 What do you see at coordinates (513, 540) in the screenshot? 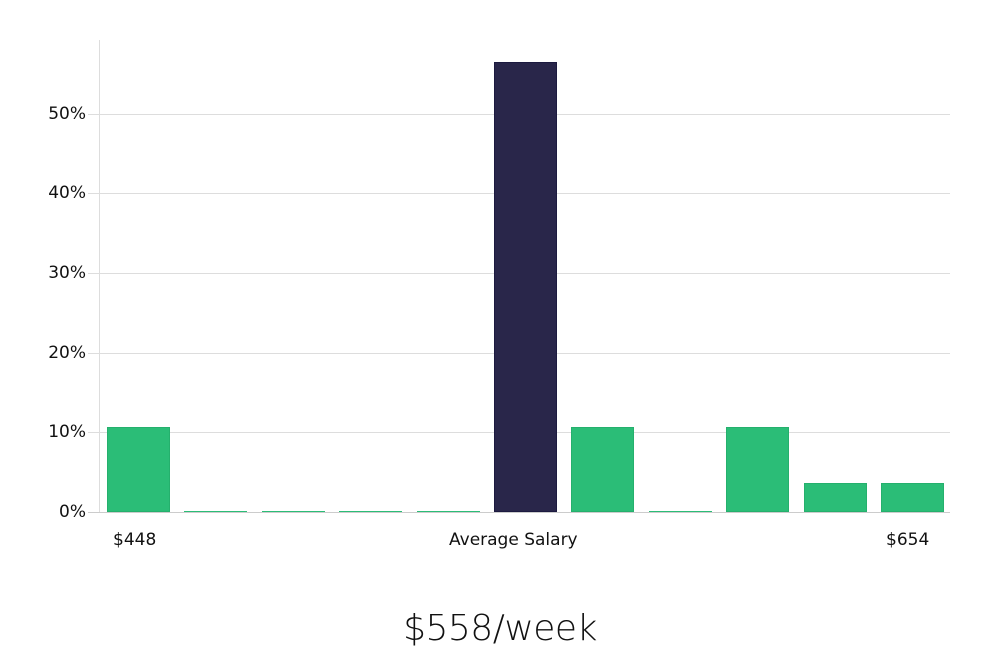
I see `x-label-average: Average Salary` at bounding box center [513, 540].